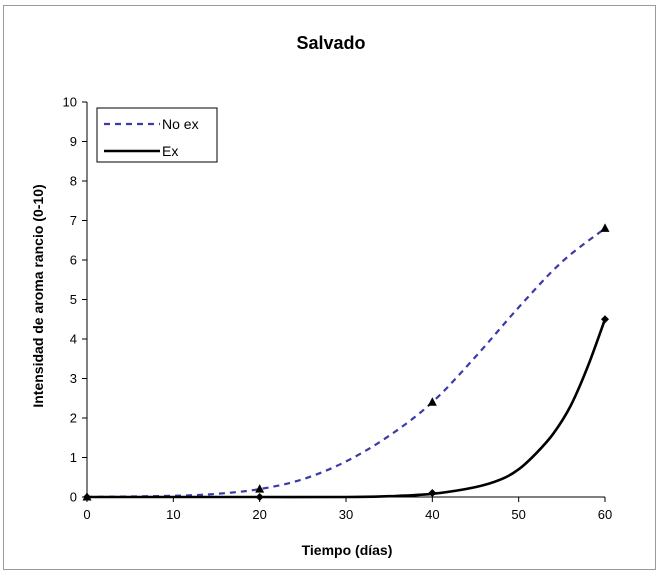  I want to click on x-tick-label: 60, so click(605, 514).